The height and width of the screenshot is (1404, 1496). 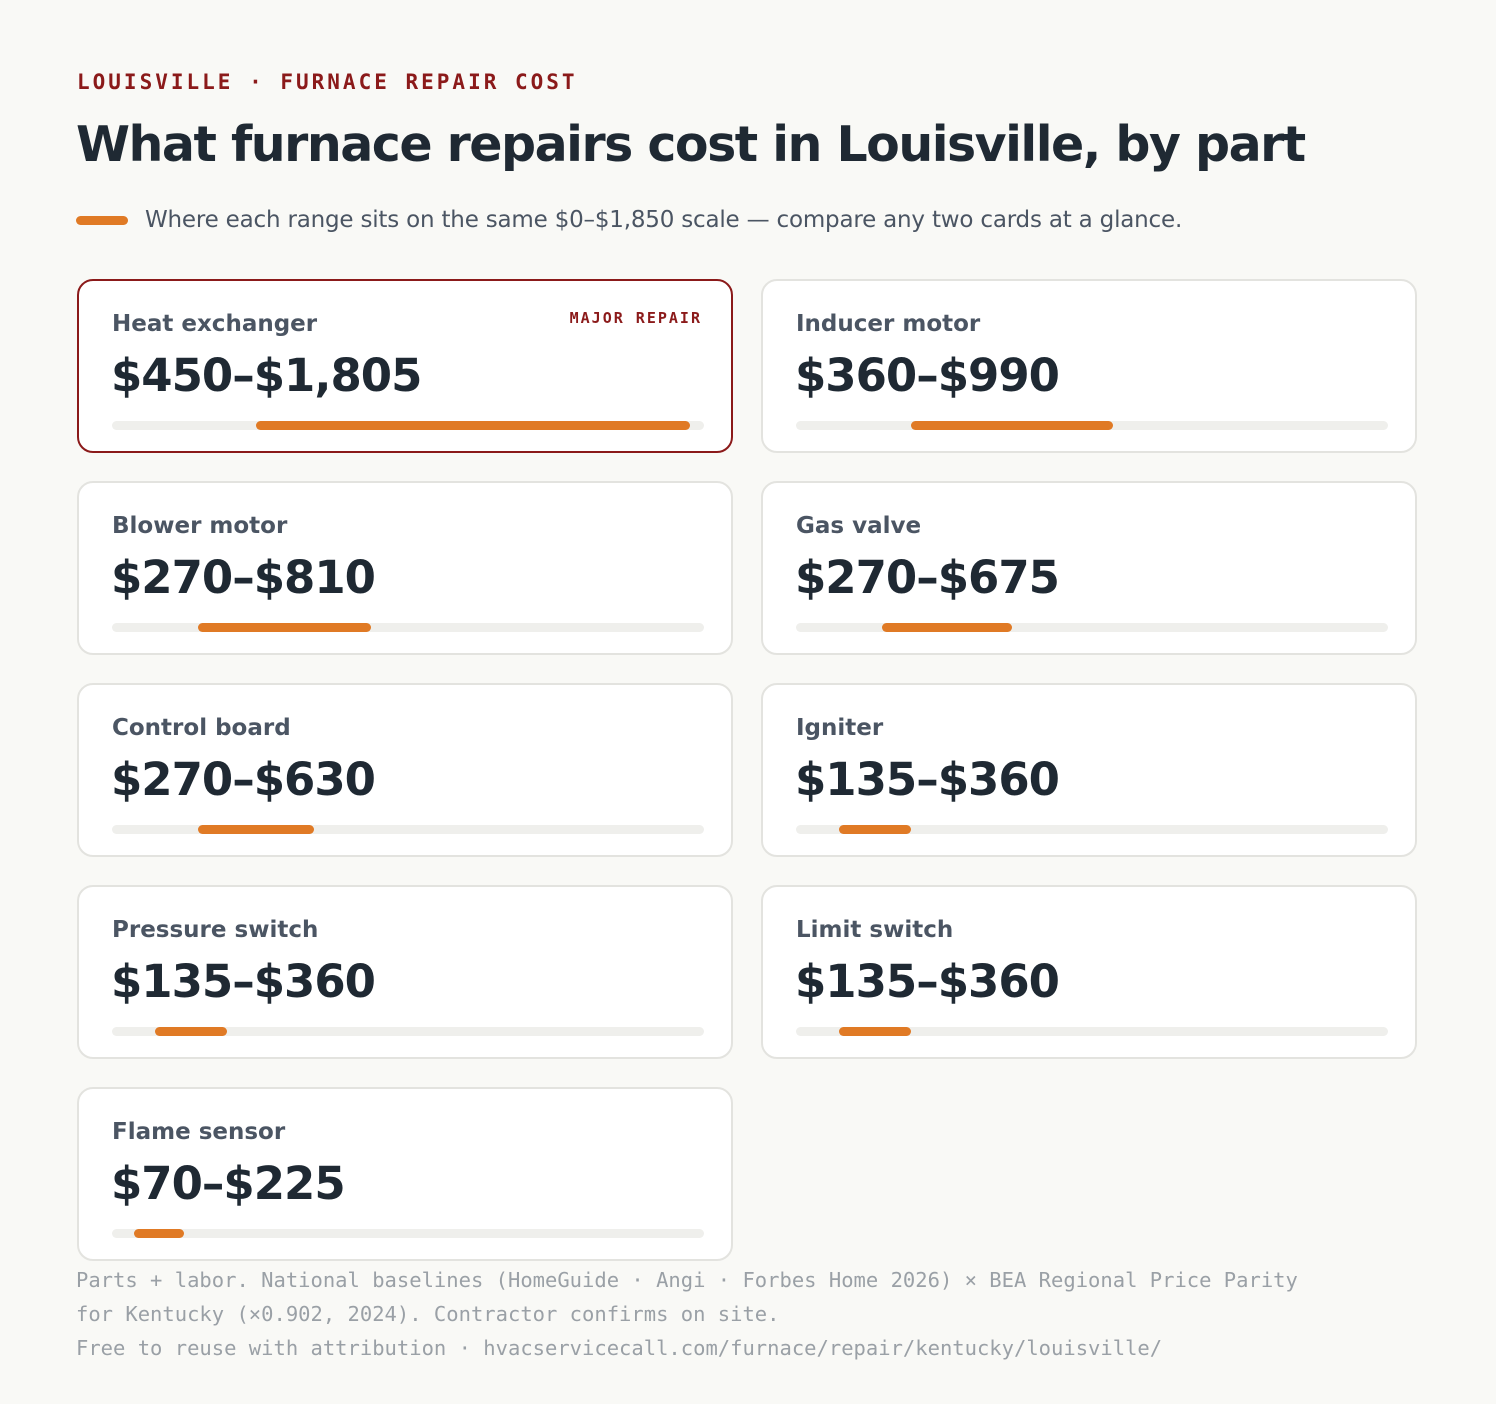 I want to click on card-part-label: Blower motor, so click(x=200, y=526).